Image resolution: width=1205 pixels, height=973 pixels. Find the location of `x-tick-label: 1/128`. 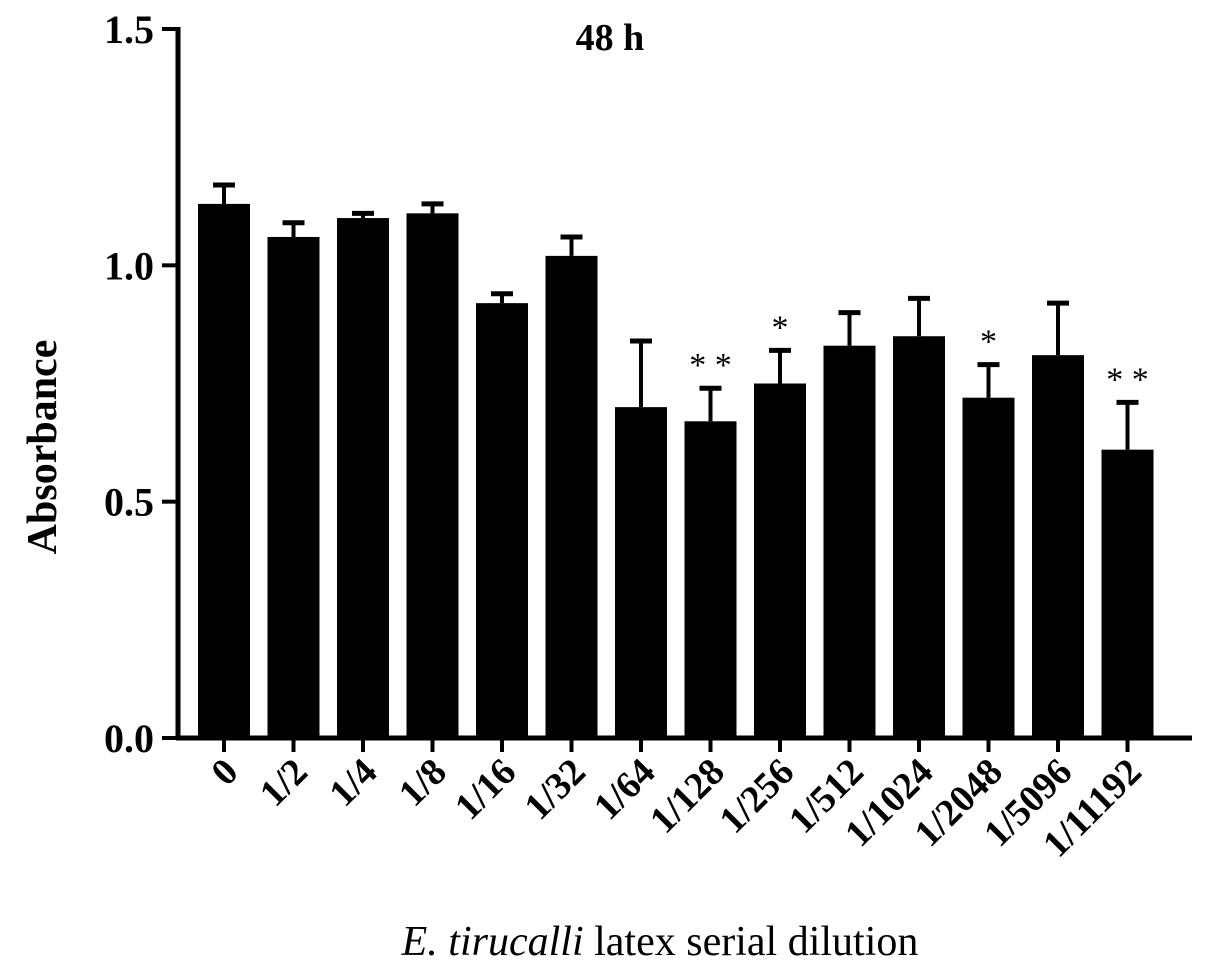

x-tick-label: 1/128 is located at coordinates (687, 796).